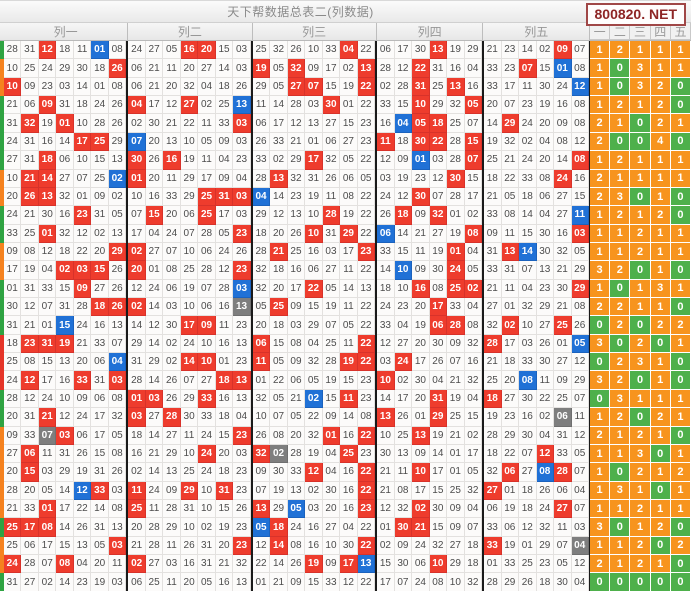 The height and width of the screenshot is (591, 691). Describe the element at coordinates (493, 233) in the screenshot. I see `number-cell: 09` at that location.